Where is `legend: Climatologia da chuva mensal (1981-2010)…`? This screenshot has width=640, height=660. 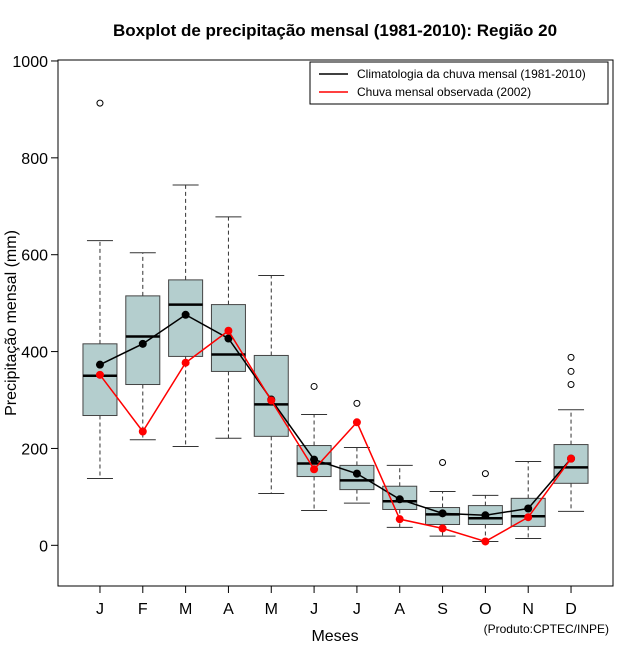 legend: Climatologia da chuva mensal (1981-2010)… is located at coordinates (459, 83).